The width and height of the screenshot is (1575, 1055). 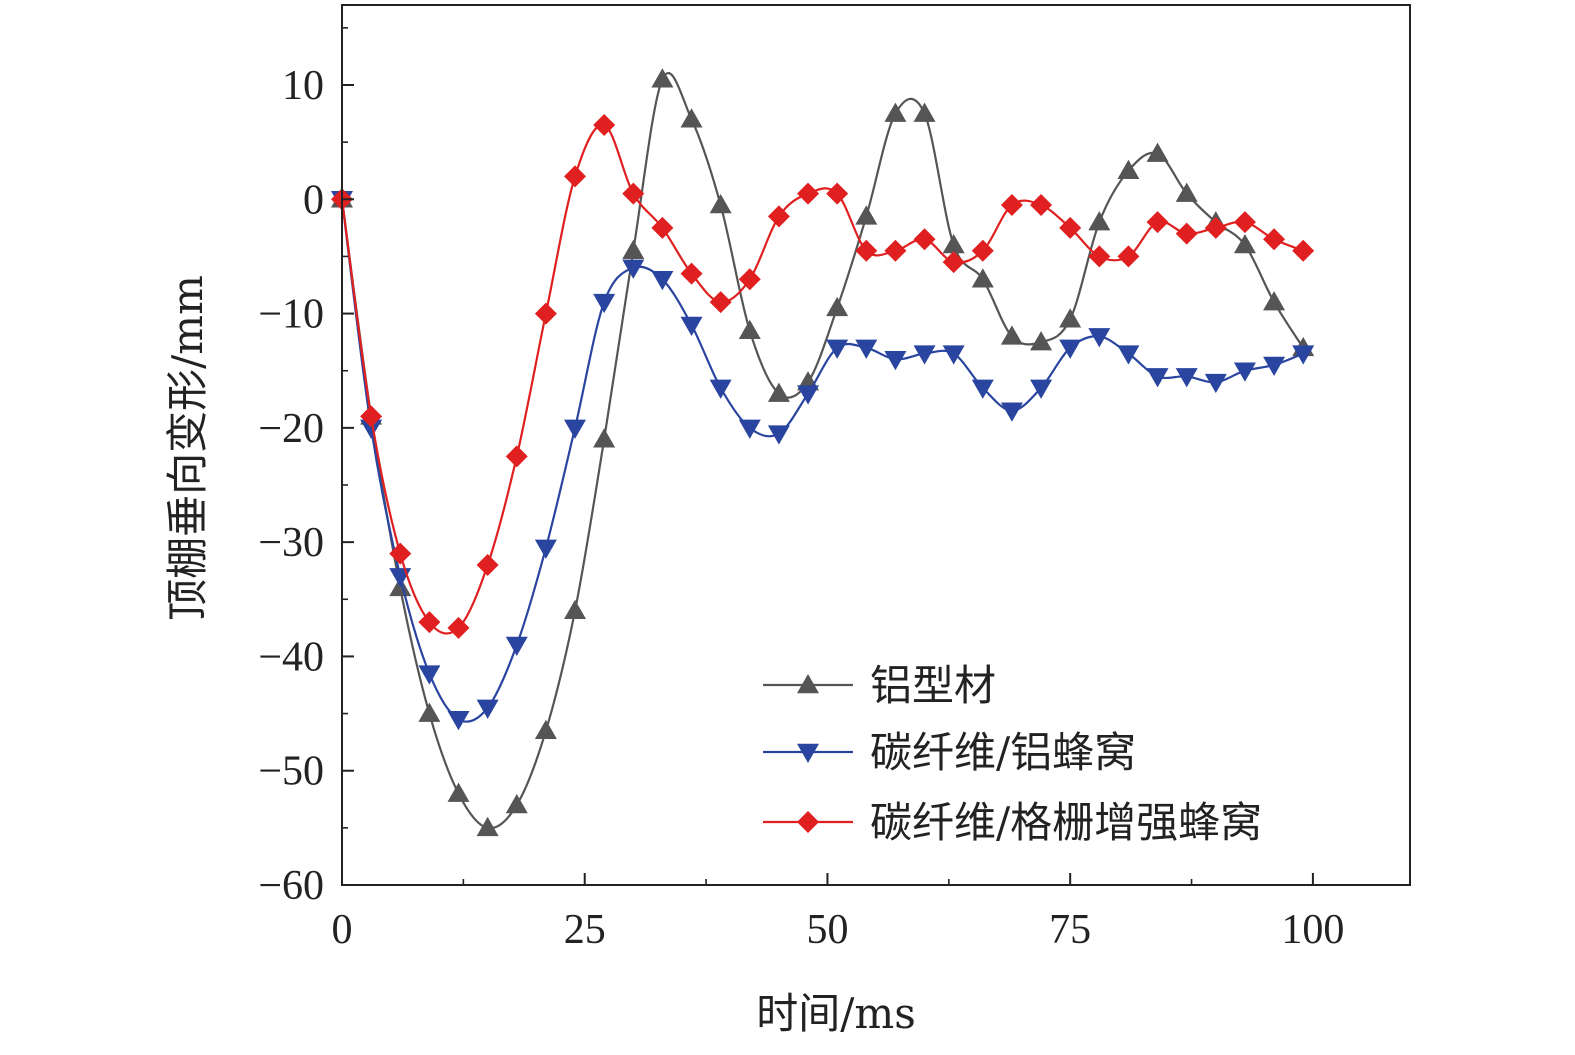 I want to click on legend-item-3: 碳纤维/格栅增强蜂窝, so click(x=1012, y=822).